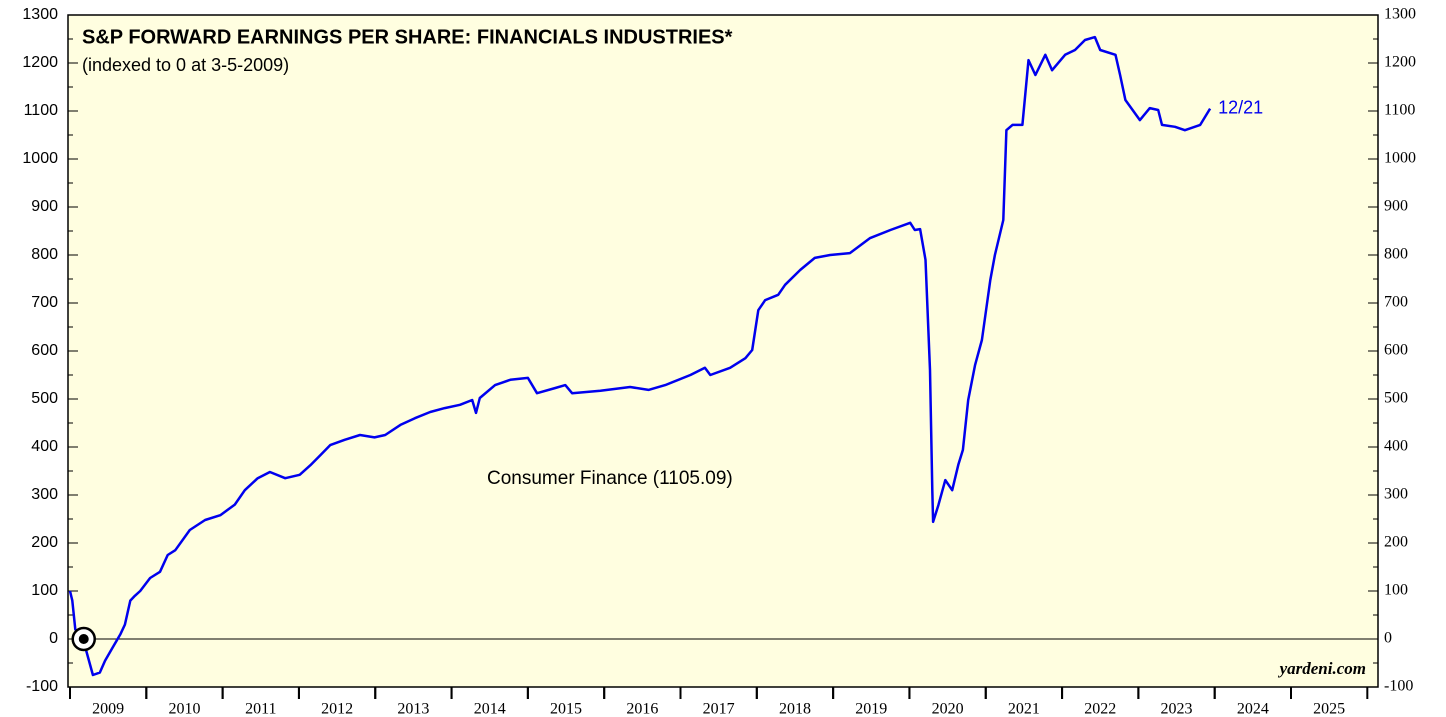 The height and width of the screenshot is (717, 1446). What do you see at coordinates (42, 686) in the screenshot?
I see `y-tick-label: -100` at bounding box center [42, 686].